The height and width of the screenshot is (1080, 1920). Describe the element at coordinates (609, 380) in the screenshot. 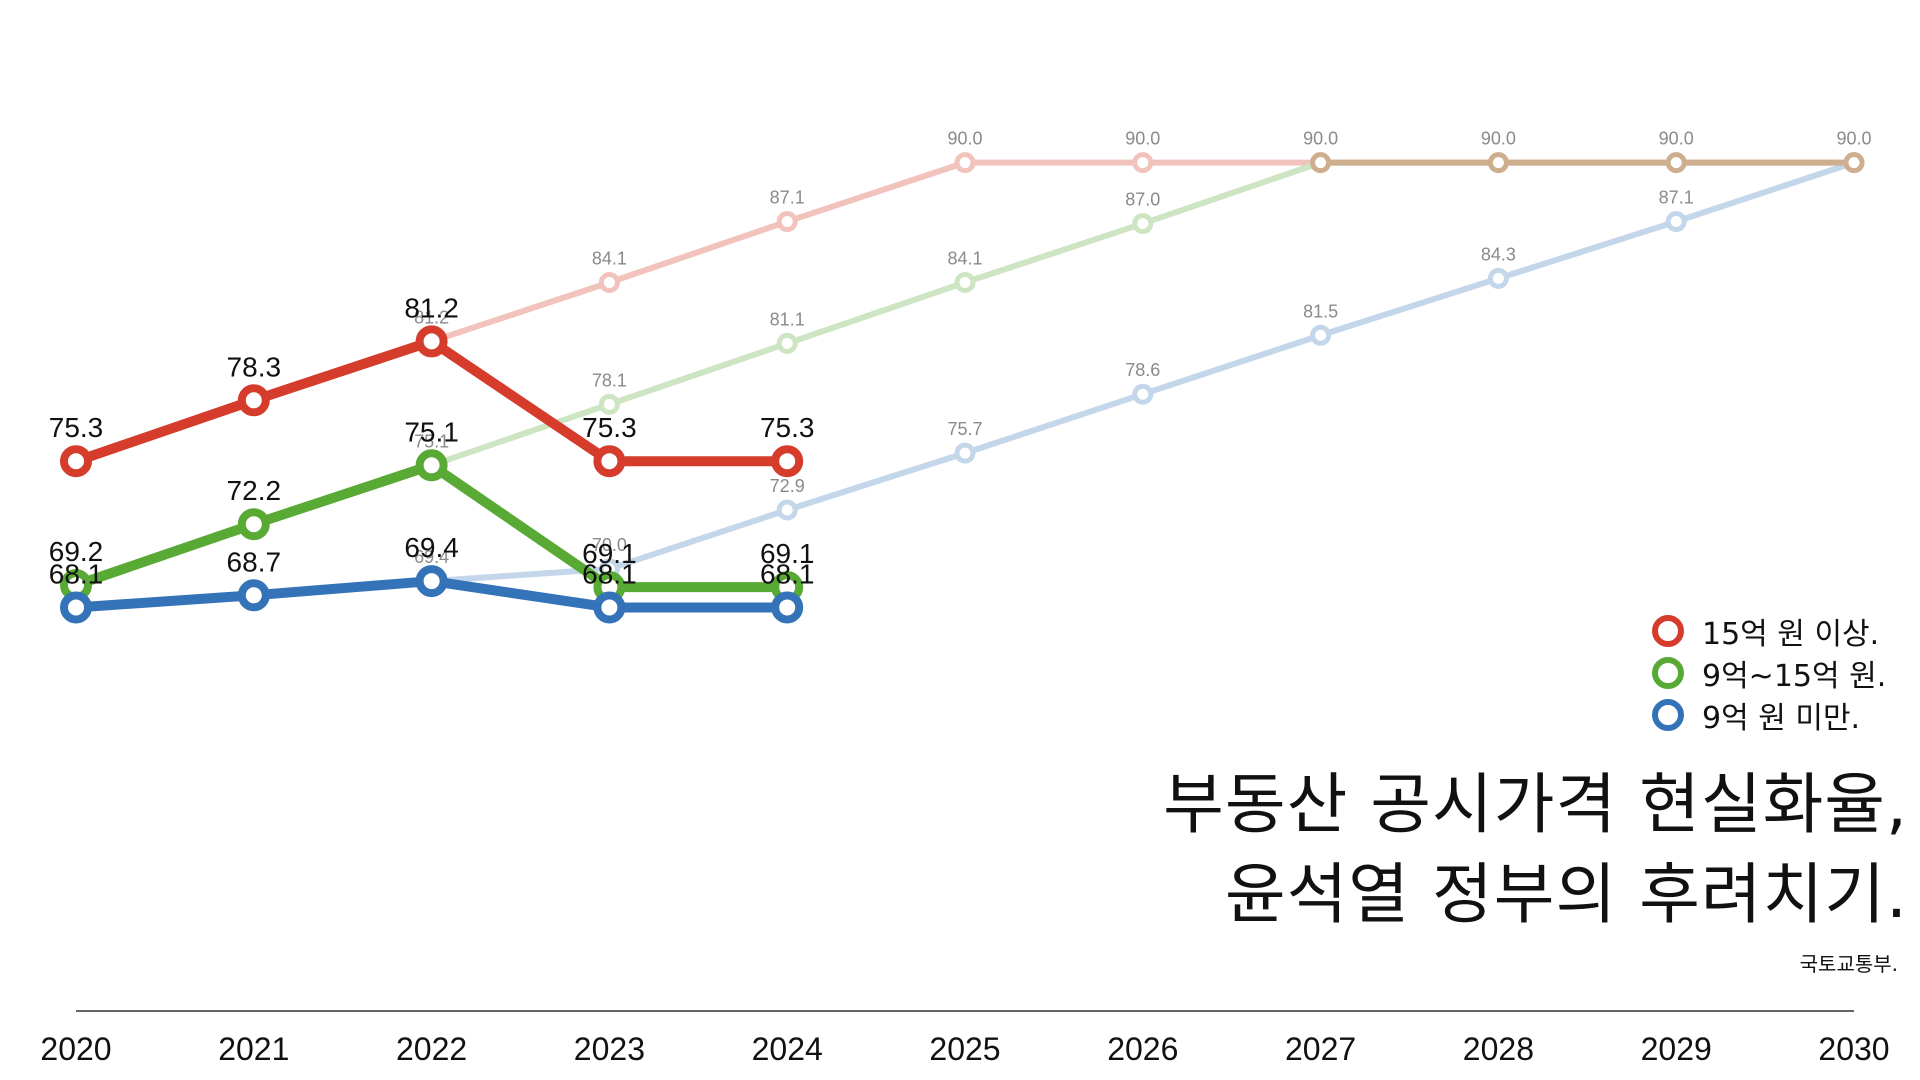

I see `data-label: 78.1` at that location.